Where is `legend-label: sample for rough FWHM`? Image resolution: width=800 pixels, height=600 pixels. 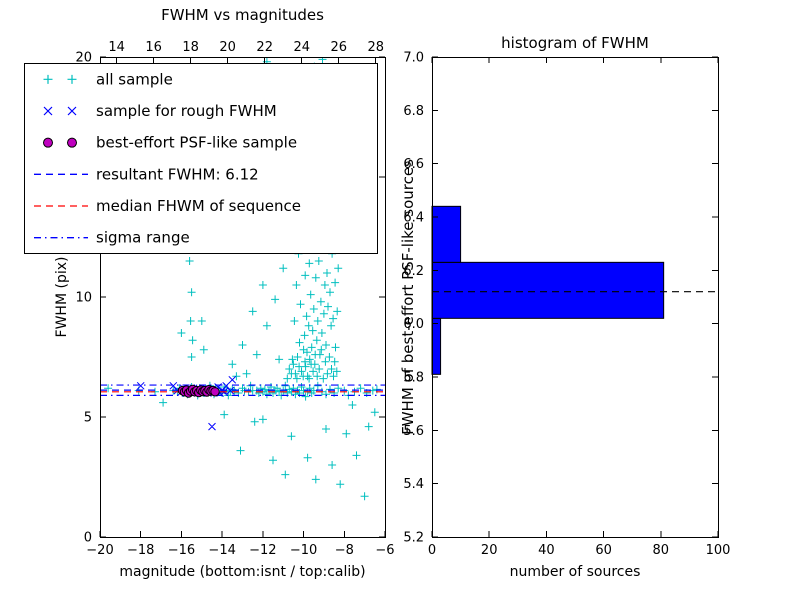 legend-label: sample for rough FWHM is located at coordinates (186, 111).